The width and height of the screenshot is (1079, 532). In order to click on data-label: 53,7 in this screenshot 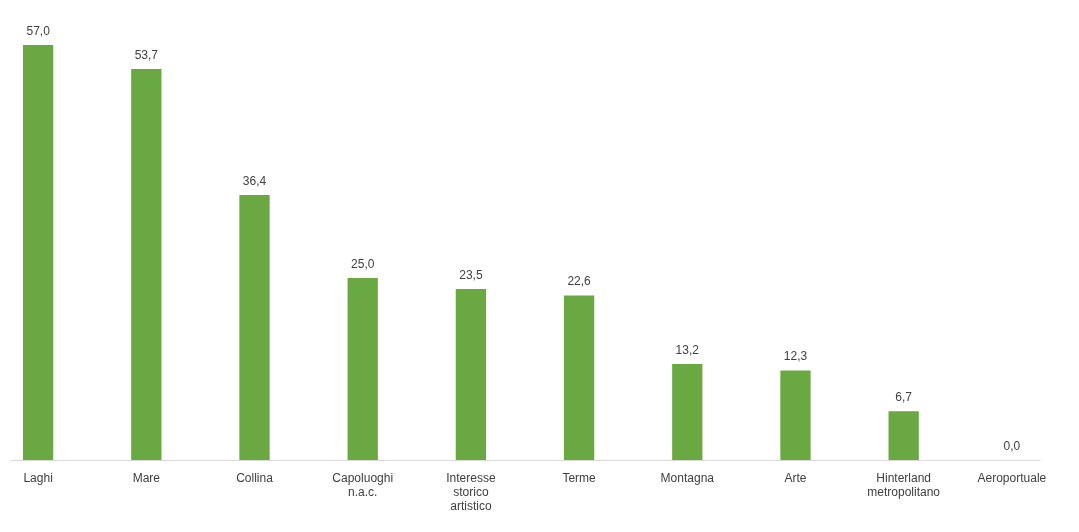, I will do `click(146, 55)`.